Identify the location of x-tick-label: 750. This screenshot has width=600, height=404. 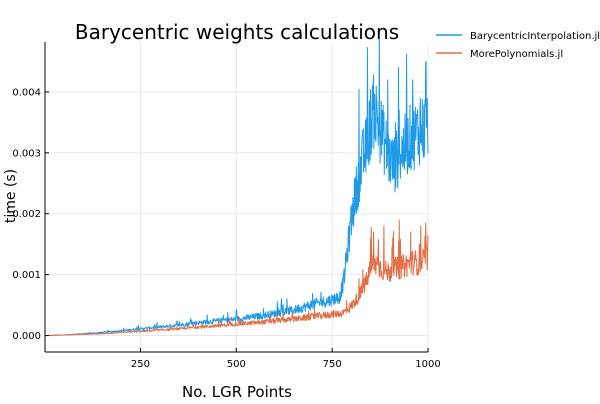
(332, 364).